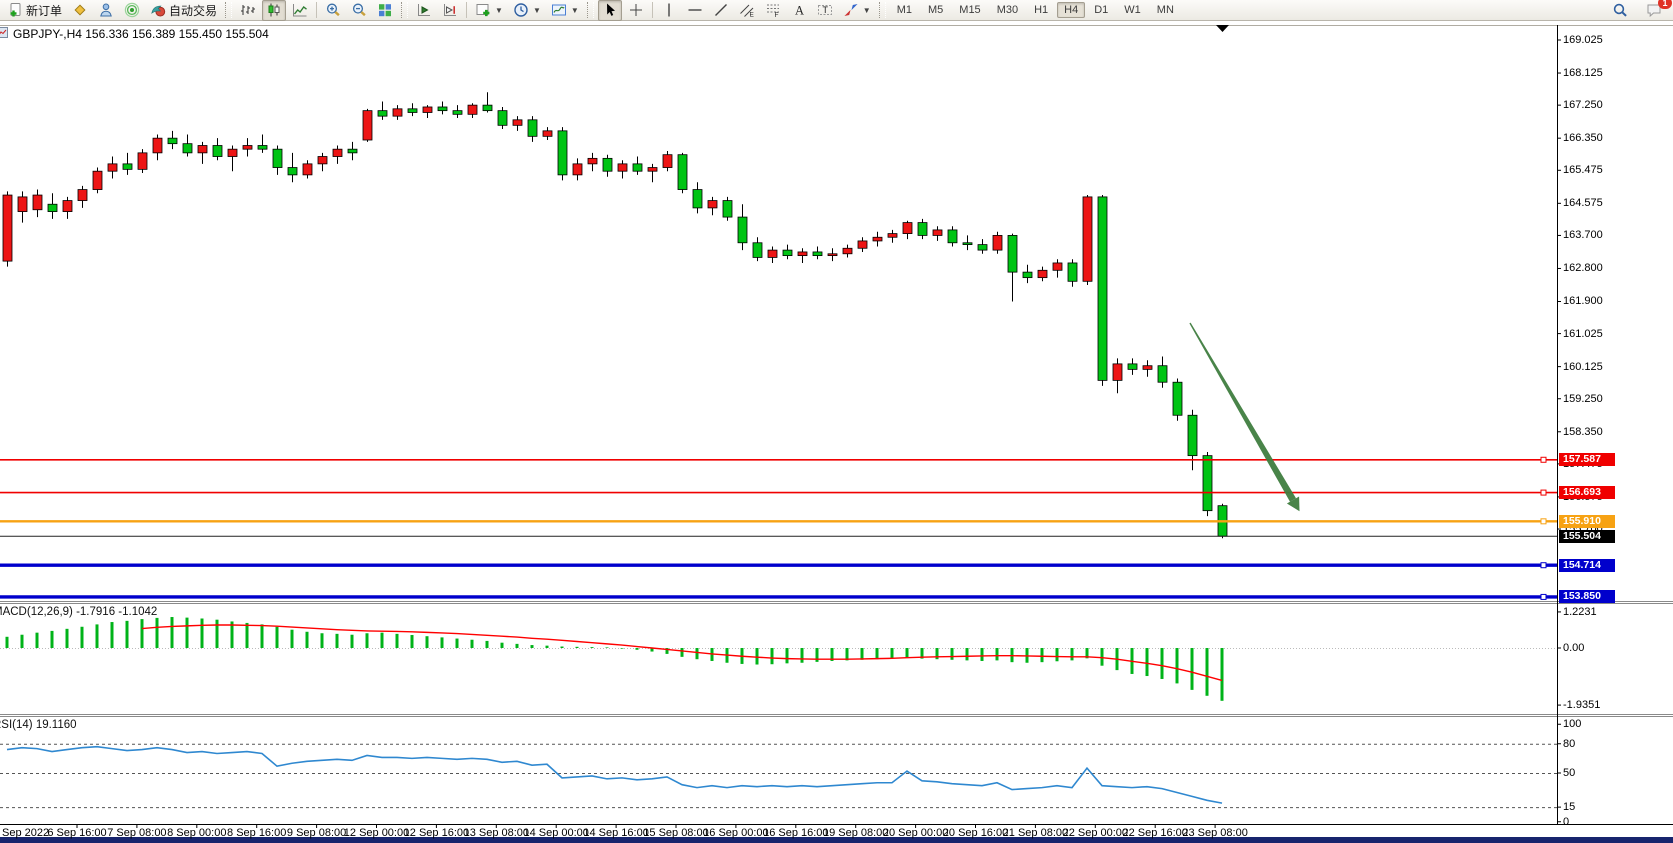 The width and height of the screenshot is (1673, 843). I want to click on timeframe-m1-button: M1, so click(904, 10).